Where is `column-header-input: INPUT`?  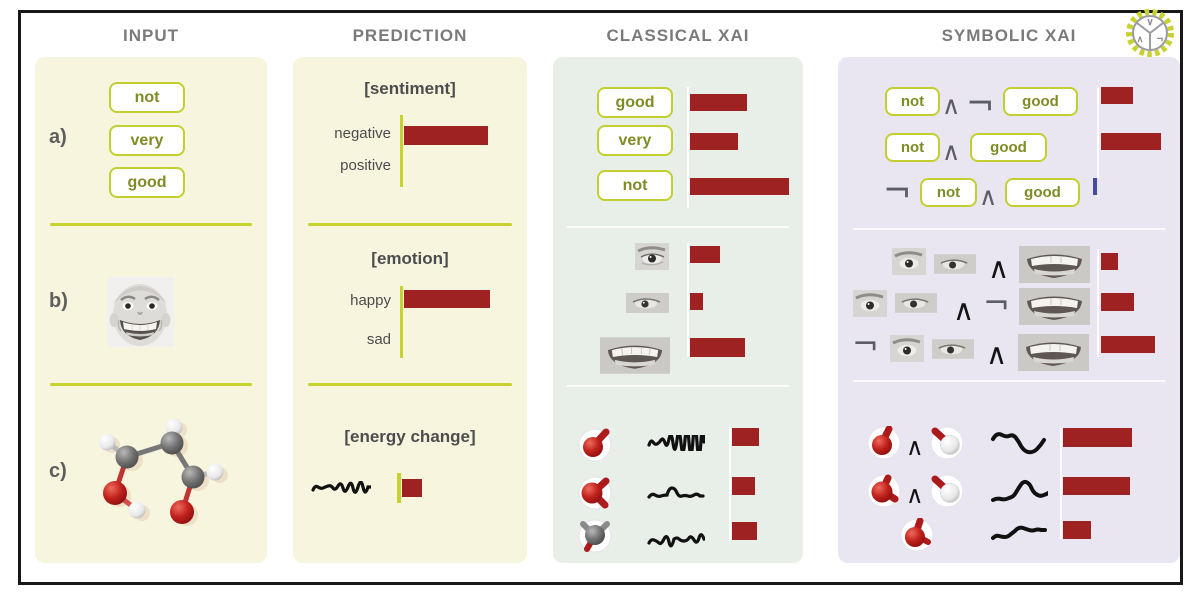
column-header-input: INPUT is located at coordinates (151, 35).